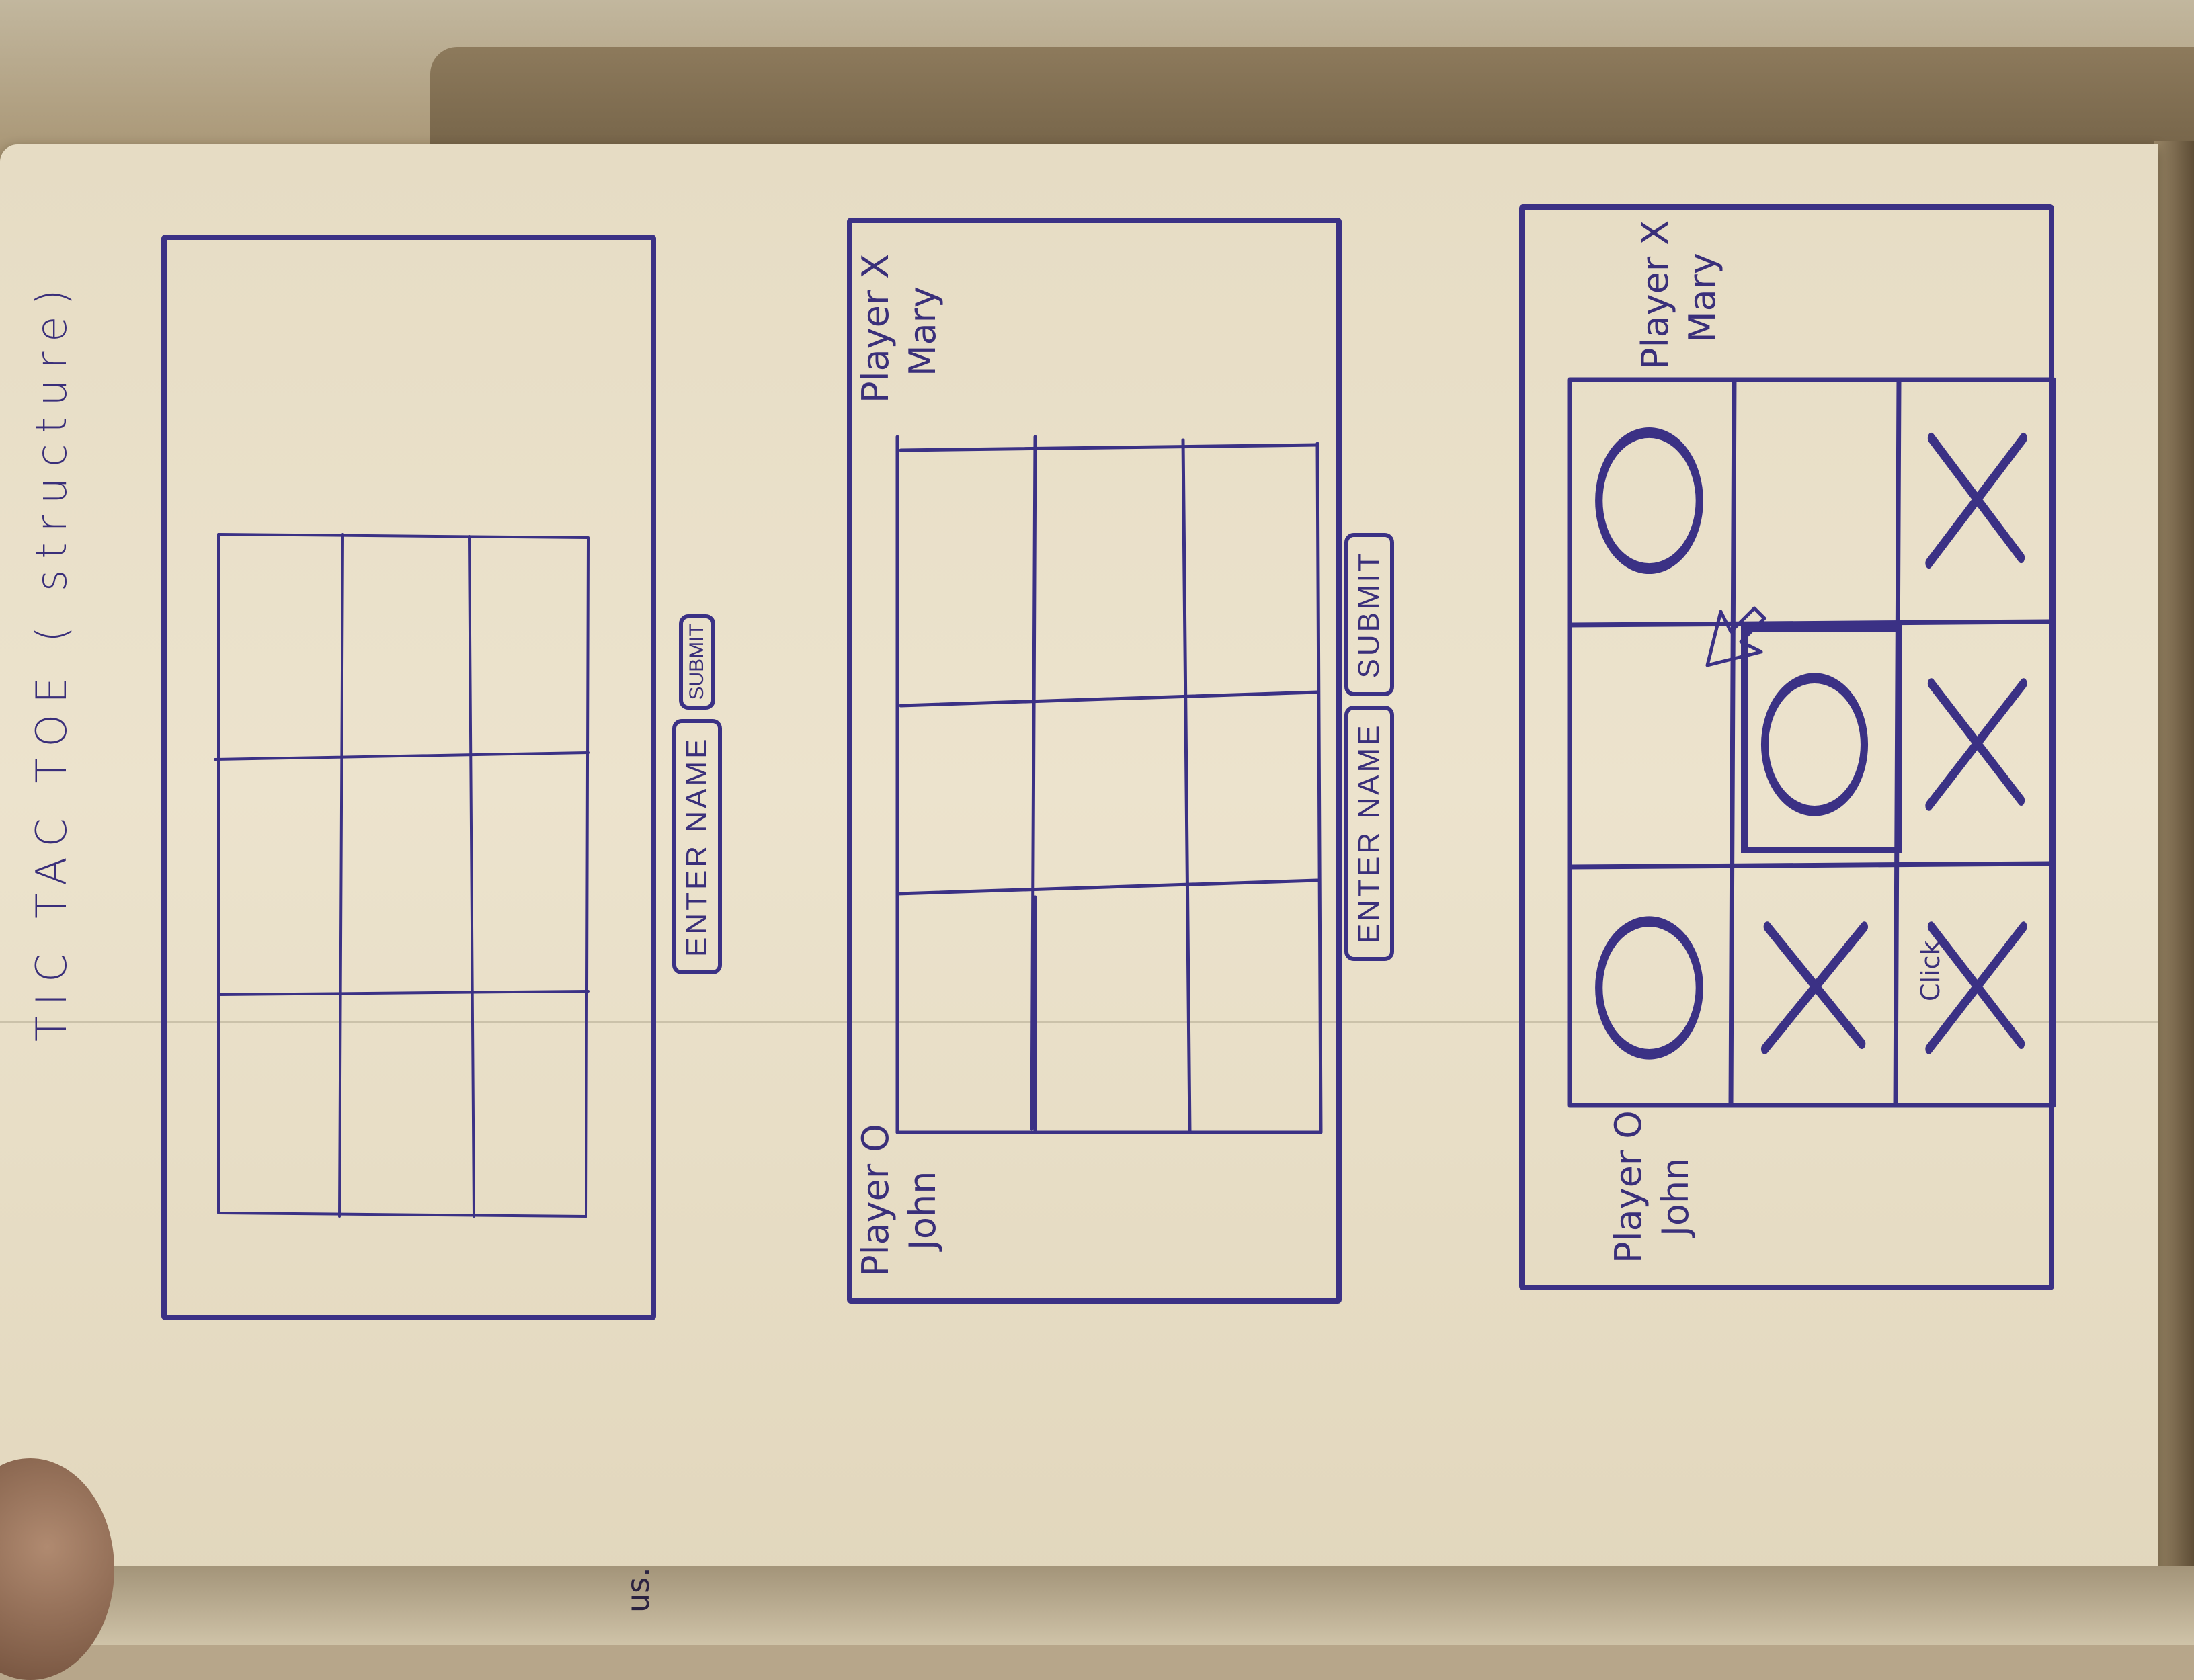 This screenshot has width=2194, height=1680. What do you see at coordinates (1369, 833) in the screenshot?
I see `screen-2-enter-name-button: ENTER NAME` at bounding box center [1369, 833].